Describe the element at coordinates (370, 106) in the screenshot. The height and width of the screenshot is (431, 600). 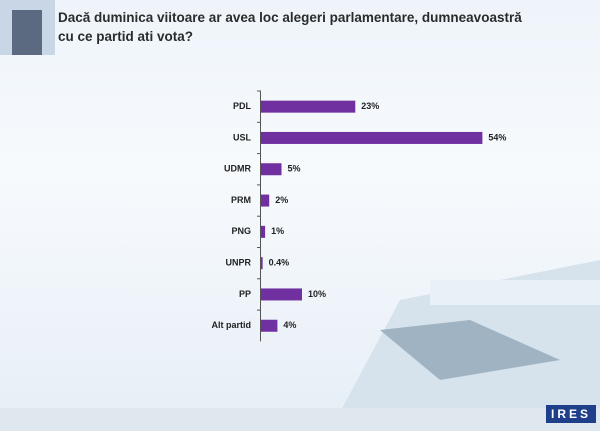
I see `value-label: 23%` at that location.